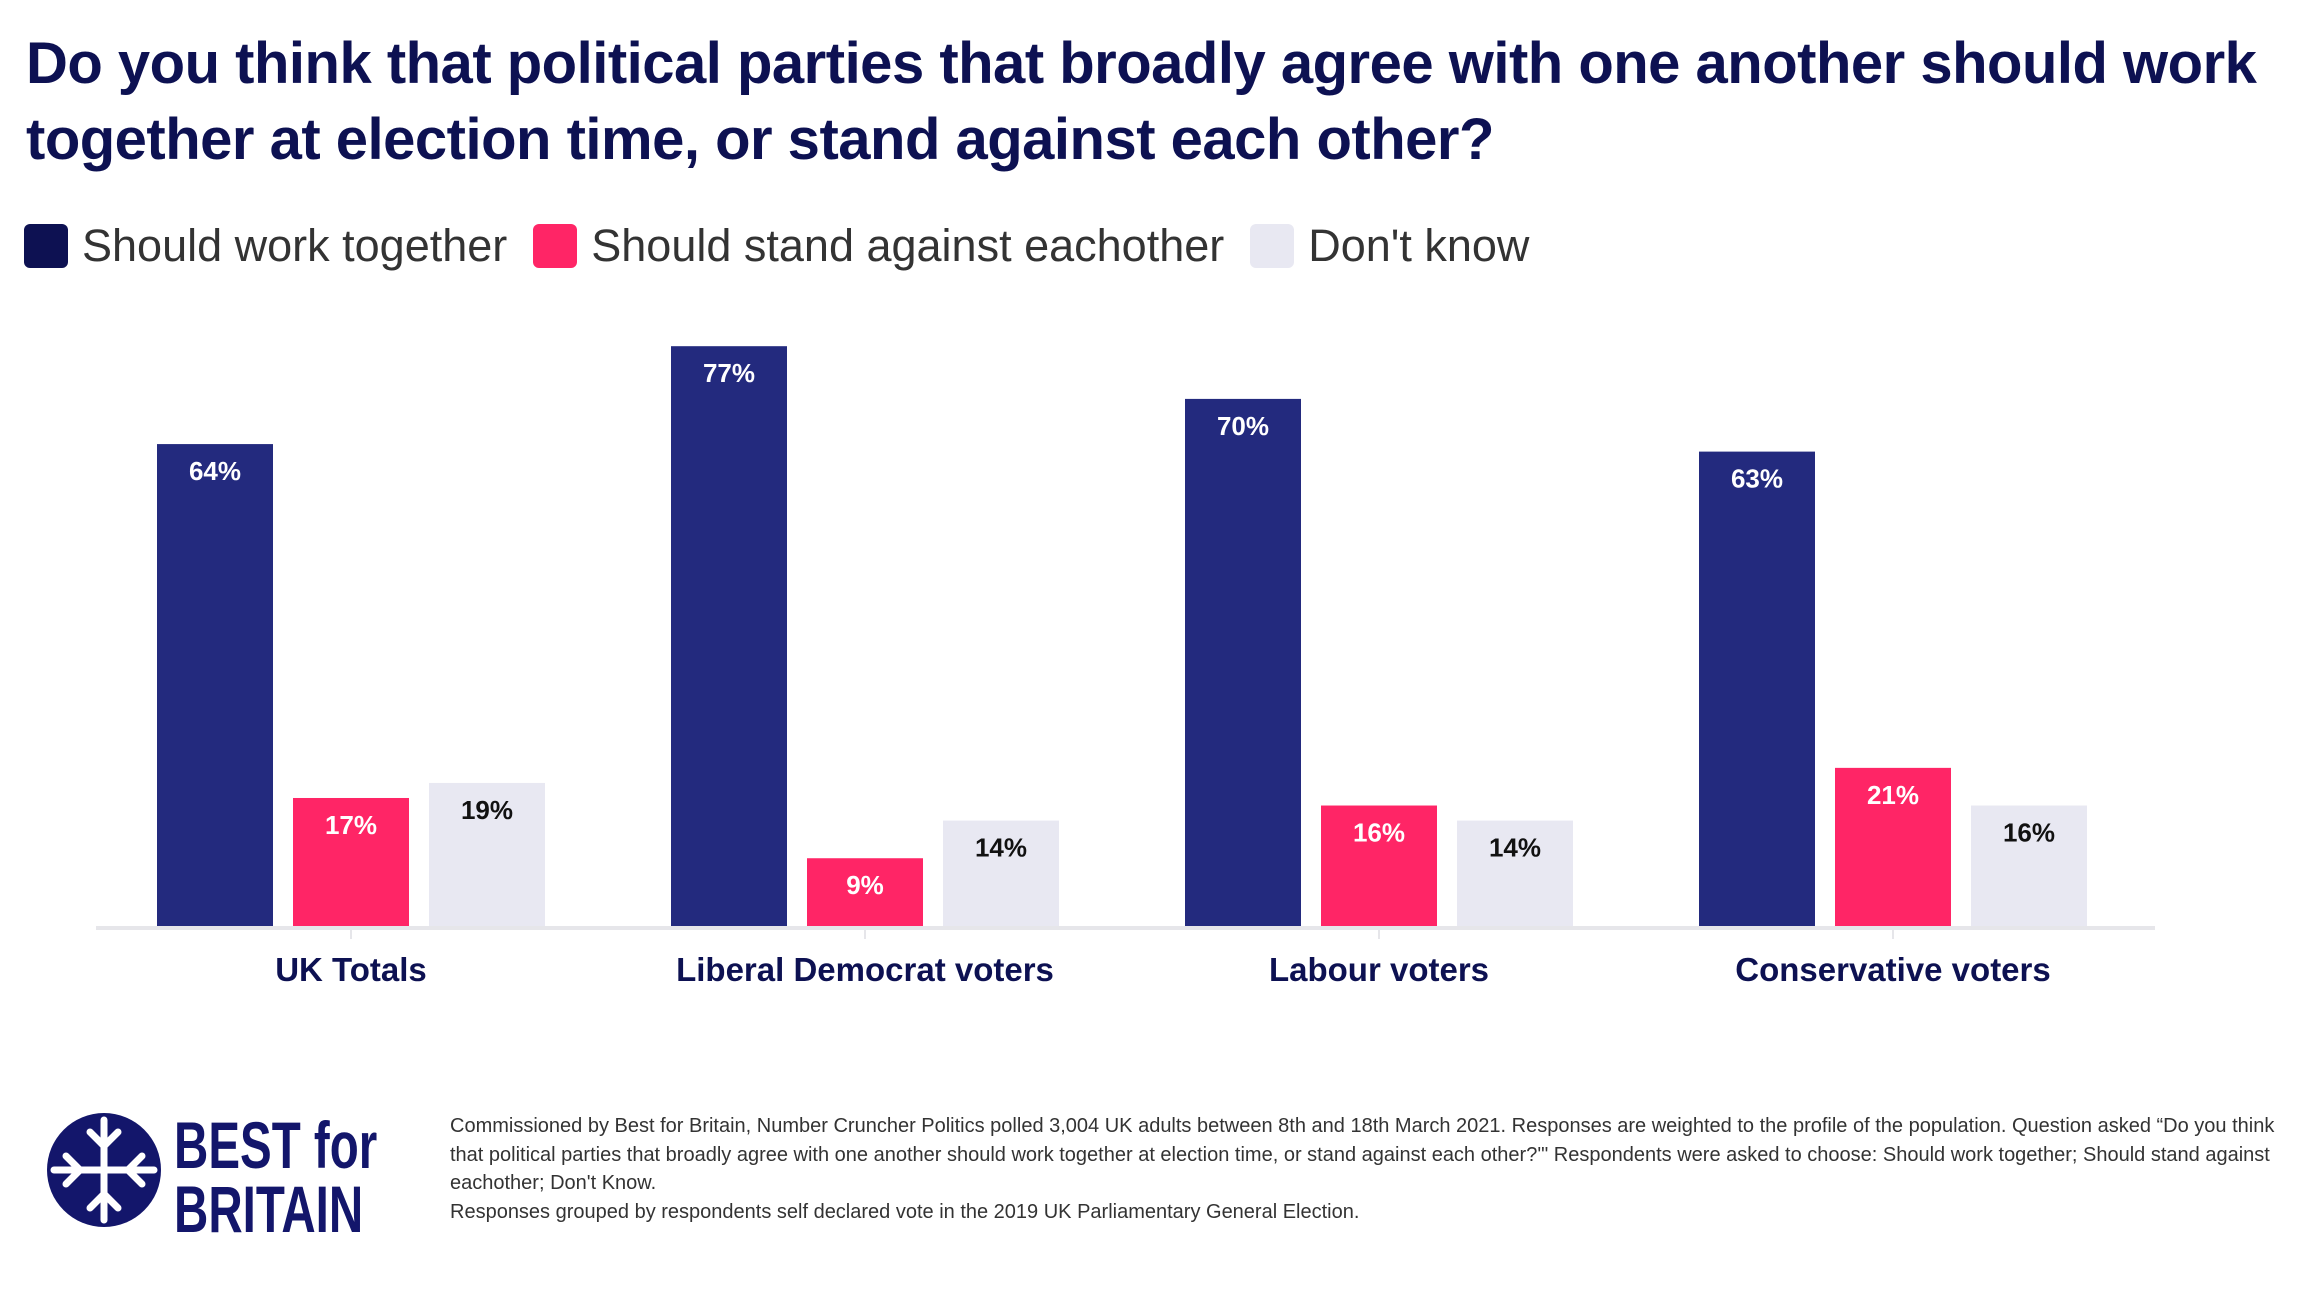 The image size is (2304, 1300). I want to click on legend-label: Should work together, so click(295, 245).